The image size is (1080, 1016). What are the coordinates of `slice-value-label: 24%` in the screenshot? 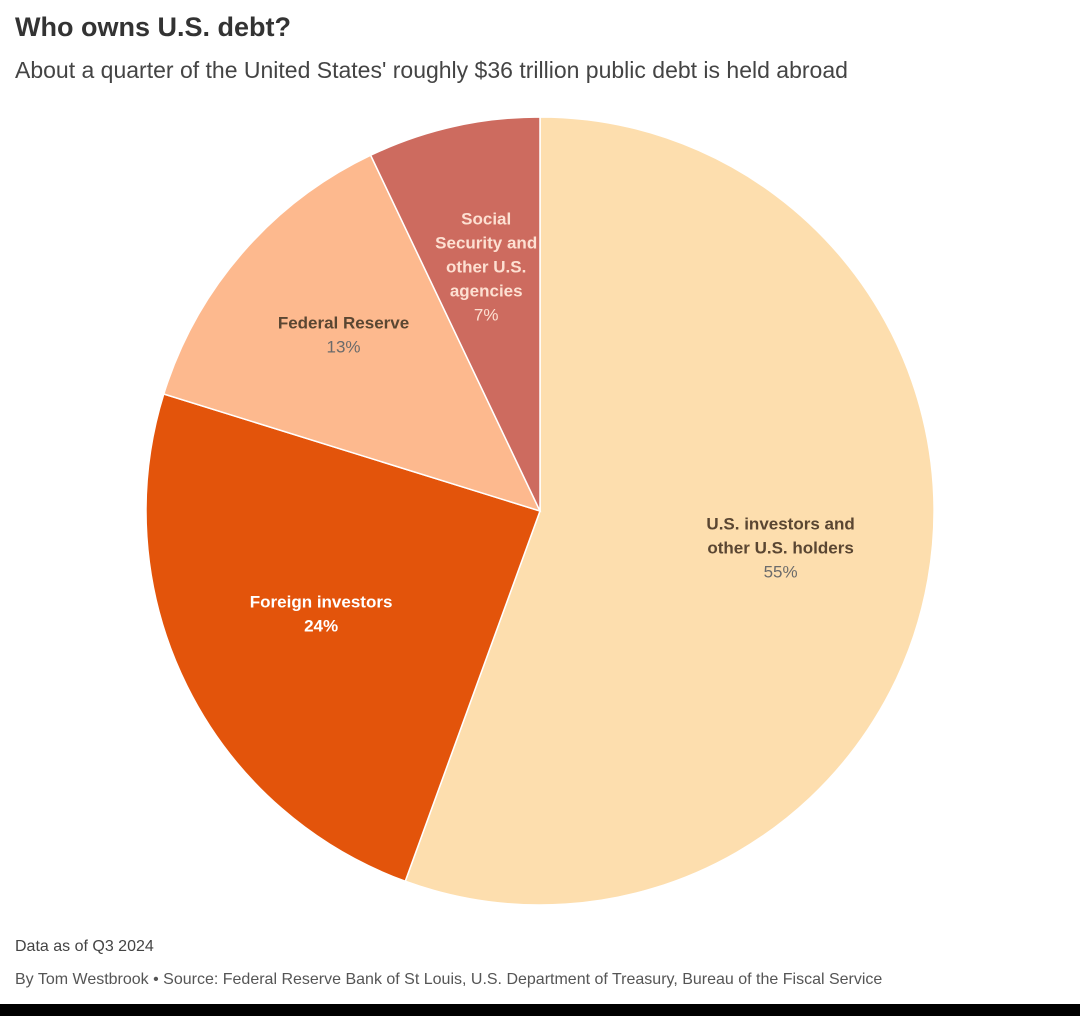 It's located at (321, 626).